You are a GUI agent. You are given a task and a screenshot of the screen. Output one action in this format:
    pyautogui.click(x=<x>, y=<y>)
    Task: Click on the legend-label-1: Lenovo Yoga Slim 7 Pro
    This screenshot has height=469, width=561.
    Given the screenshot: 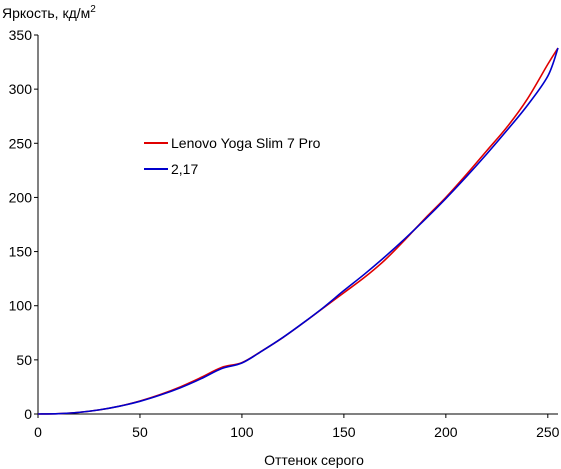 What is the action you would take?
    pyautogui.click(x=246, y=143)
    